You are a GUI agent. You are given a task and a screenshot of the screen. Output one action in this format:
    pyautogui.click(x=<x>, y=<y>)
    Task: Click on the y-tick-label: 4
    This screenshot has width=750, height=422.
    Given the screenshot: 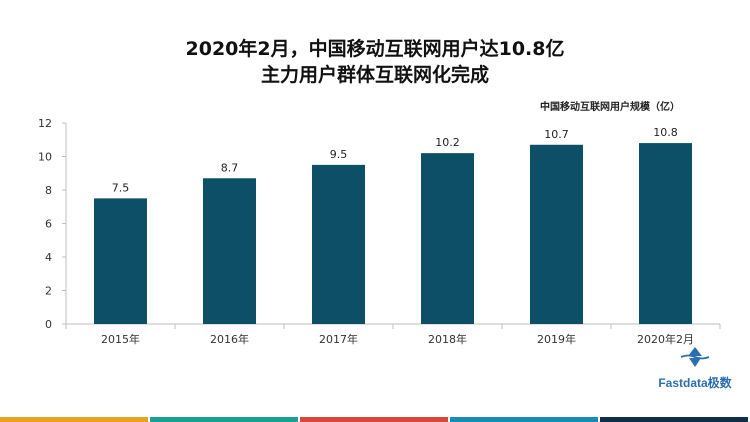 What is the action you would take?
    pyautogui.click(x=48, y=257)
    